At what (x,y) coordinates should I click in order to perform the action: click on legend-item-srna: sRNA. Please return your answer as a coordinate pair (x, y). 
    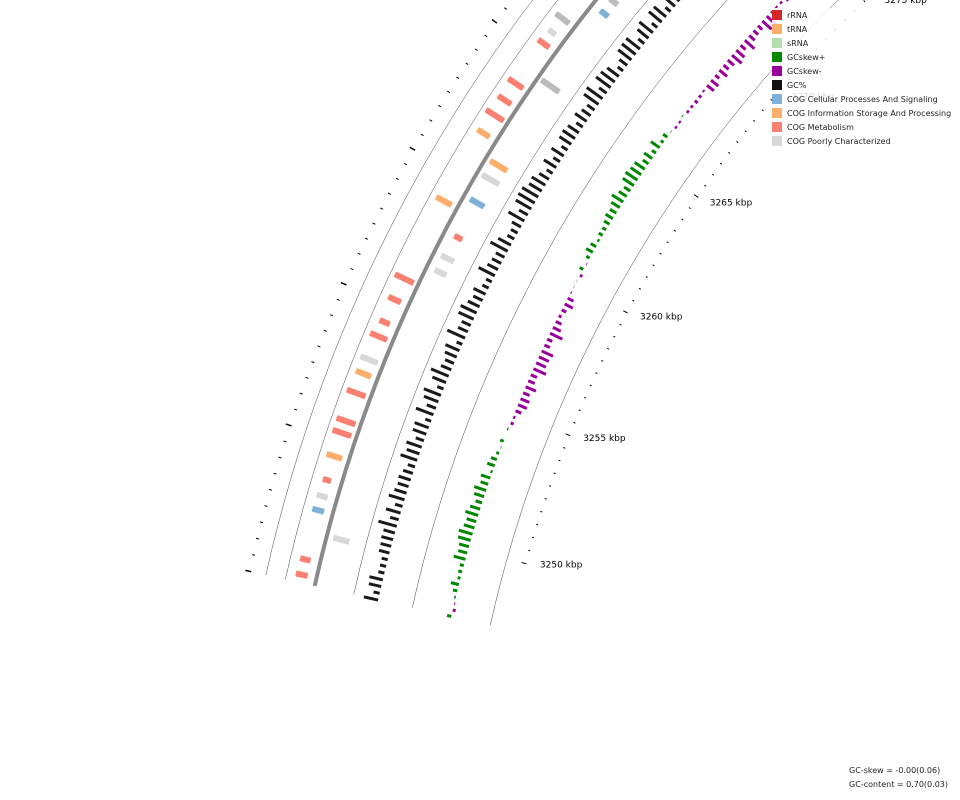
    Looking at the image, I should click on (861, 43).